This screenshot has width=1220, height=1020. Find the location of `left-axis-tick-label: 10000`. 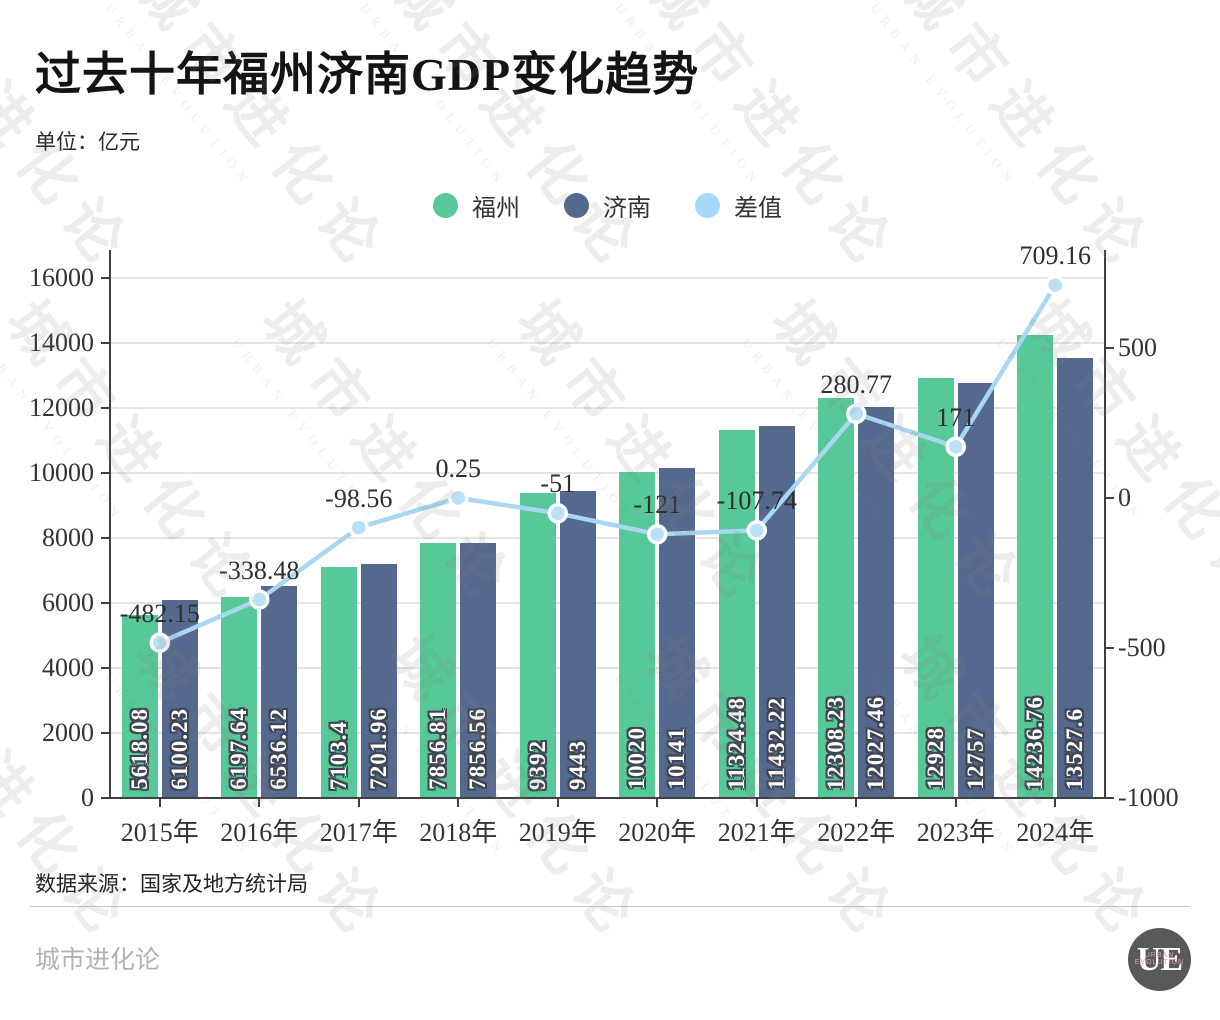

left-axis-tick-label: 10000 is located at coordinates (61, 472).